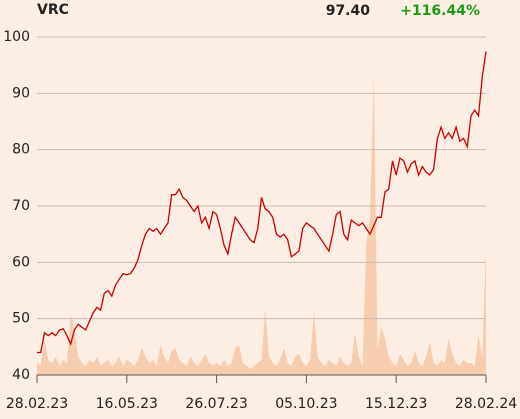 The image size is (520, 419). Describe the element at coordinates (216, 404) in the screenshot. I see `x-tick-label: 26.07.23` at that location.